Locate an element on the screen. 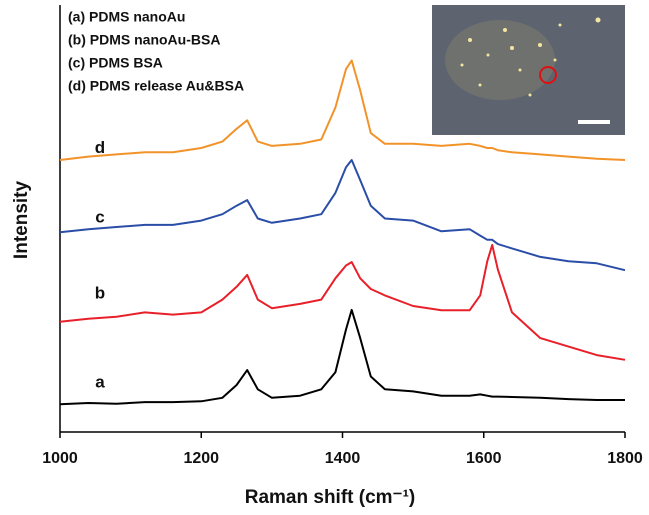 This screenshot has height=515, width=649. inset-speckles is located at coordinates (530, 57).